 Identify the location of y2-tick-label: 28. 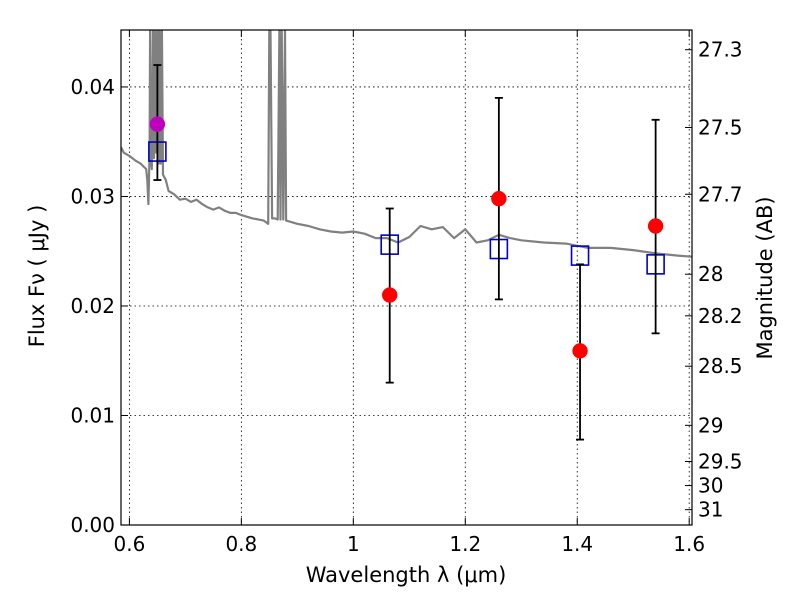
(710, 274).